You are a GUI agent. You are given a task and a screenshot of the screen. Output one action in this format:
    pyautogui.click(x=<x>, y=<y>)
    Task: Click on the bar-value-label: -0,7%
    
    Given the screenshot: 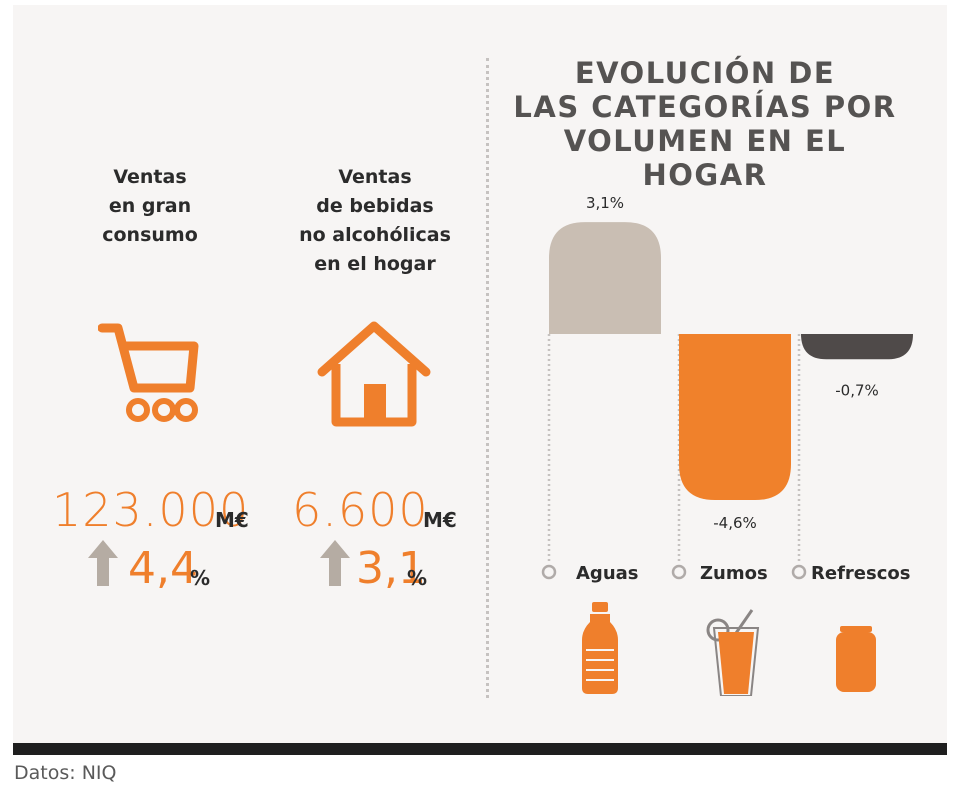 What is the action you would take?
    pyautogui.click(x=857, y=390)
    